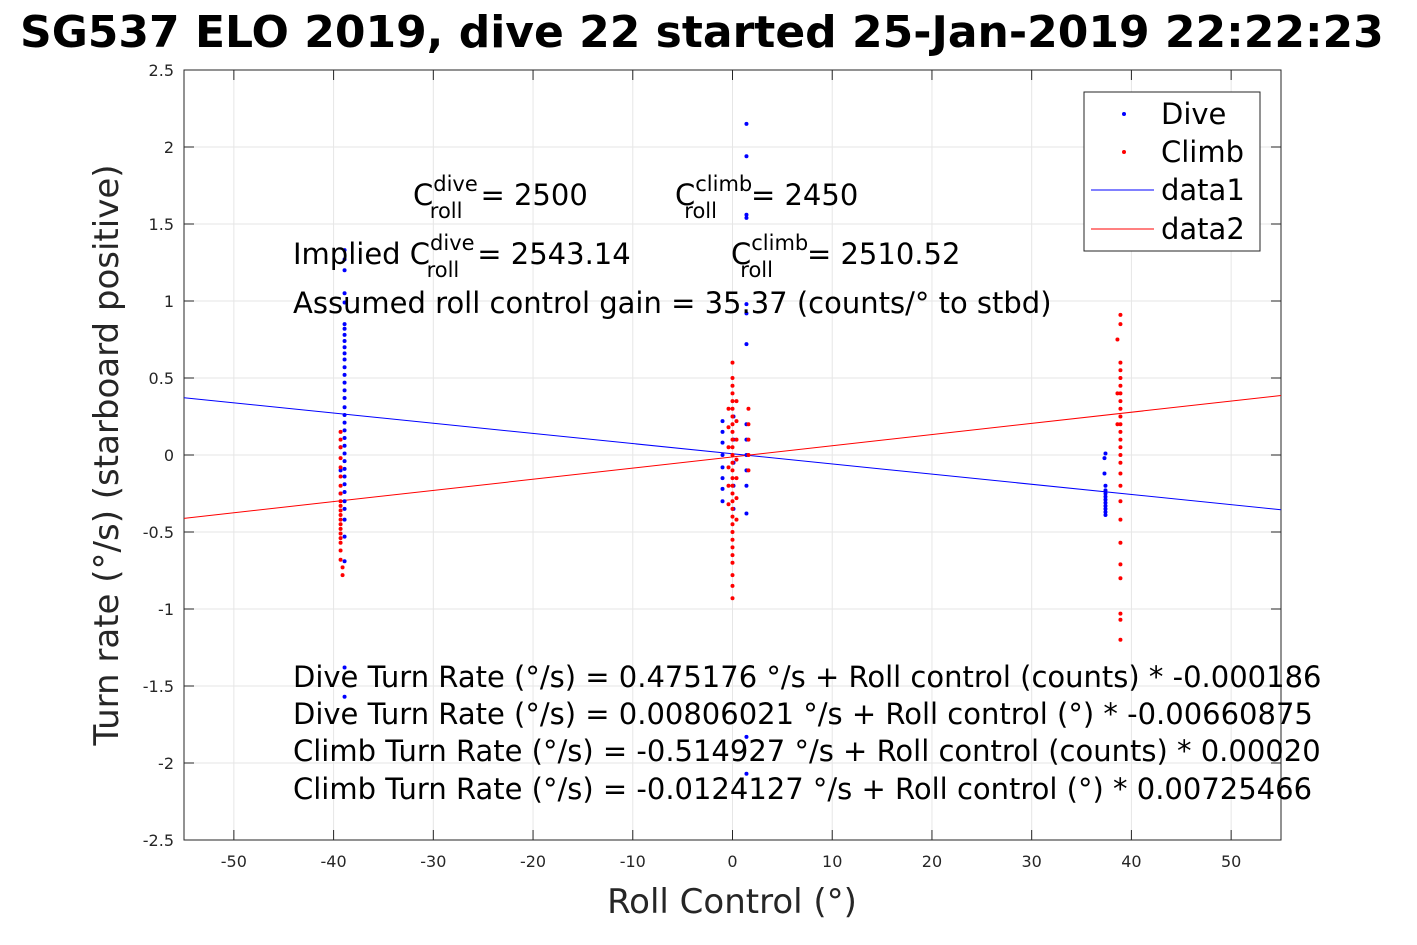  I want to click on y-tick-label: -2, so click(166, 763).